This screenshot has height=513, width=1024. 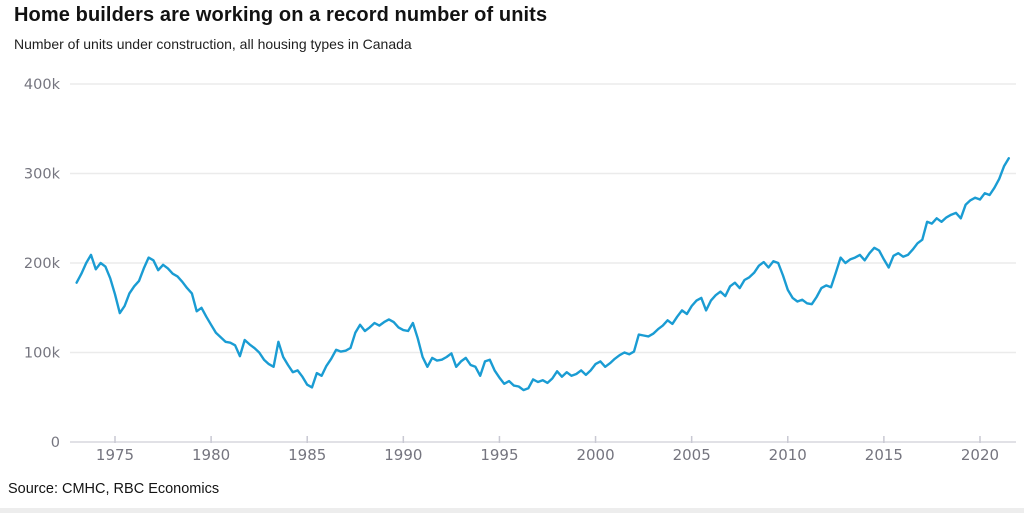 What do you see at coordinates (512, 510) in the screenshot?
I see `bottom-divider` at bounding box center [512, 510].